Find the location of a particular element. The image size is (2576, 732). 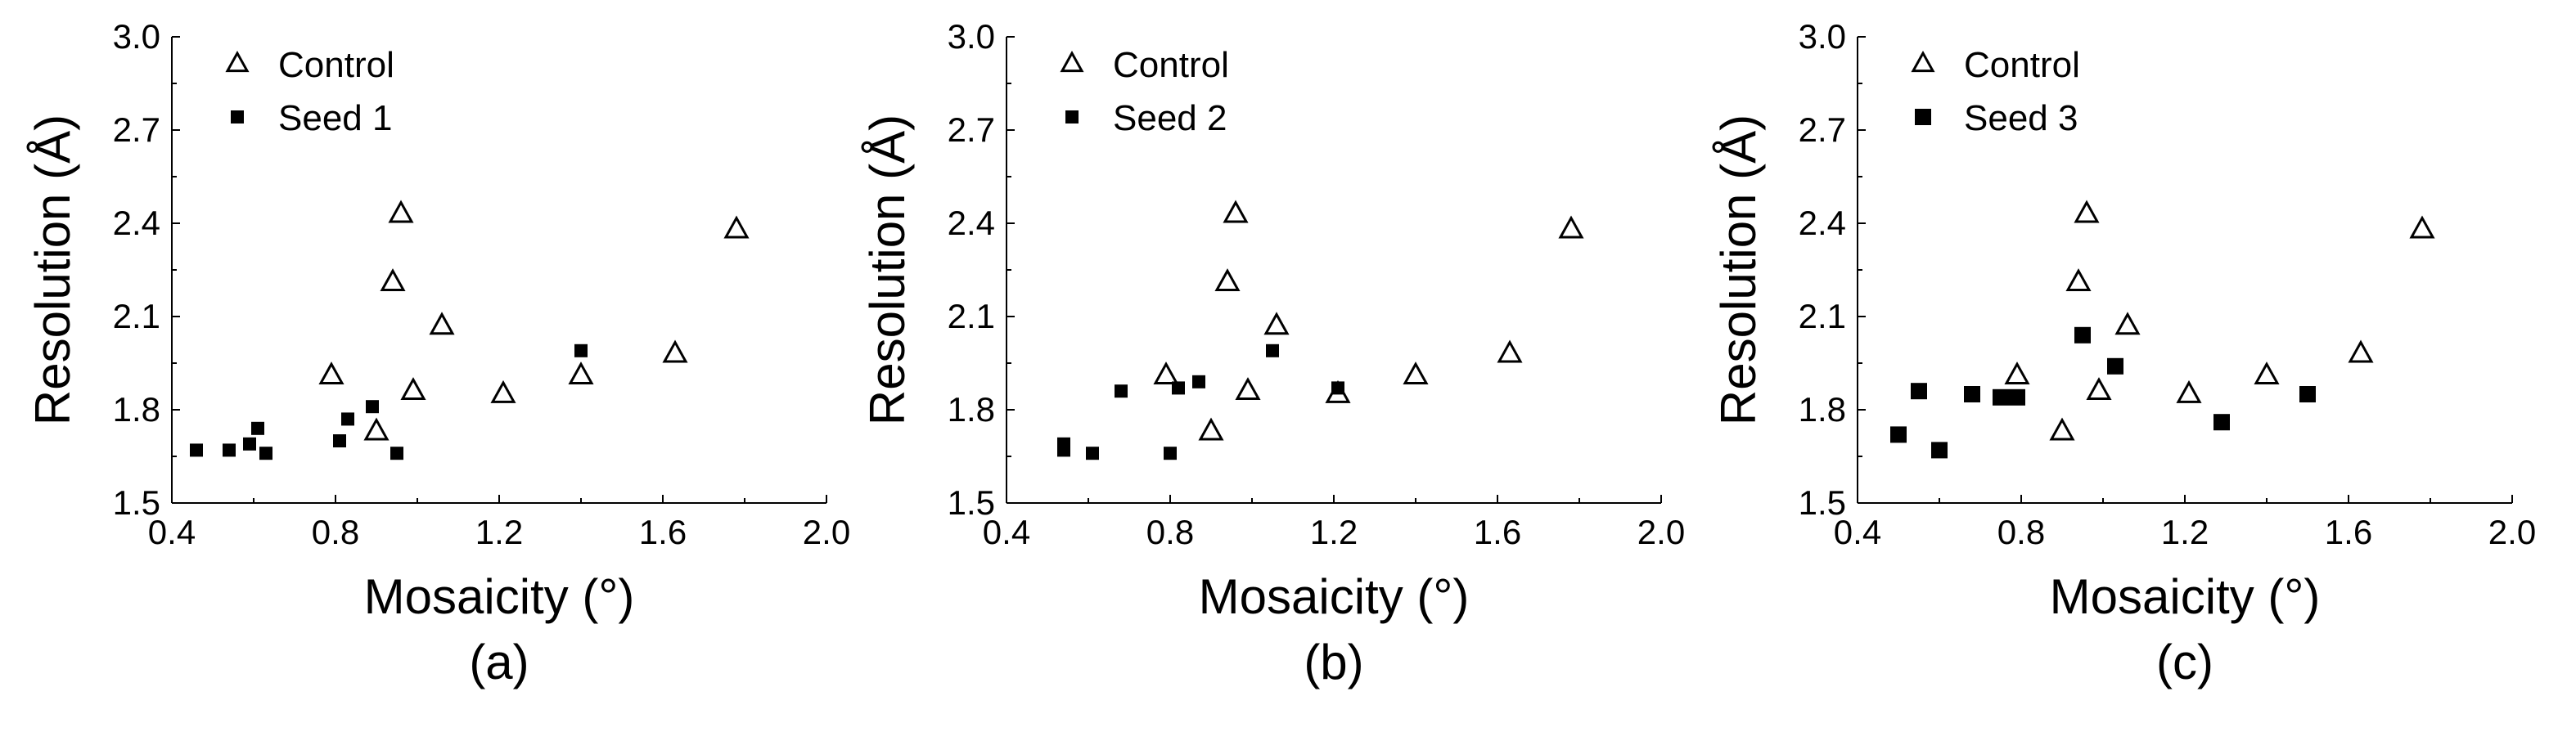

panel-a-legend-seed-marker is located at coordinates (237, 117).